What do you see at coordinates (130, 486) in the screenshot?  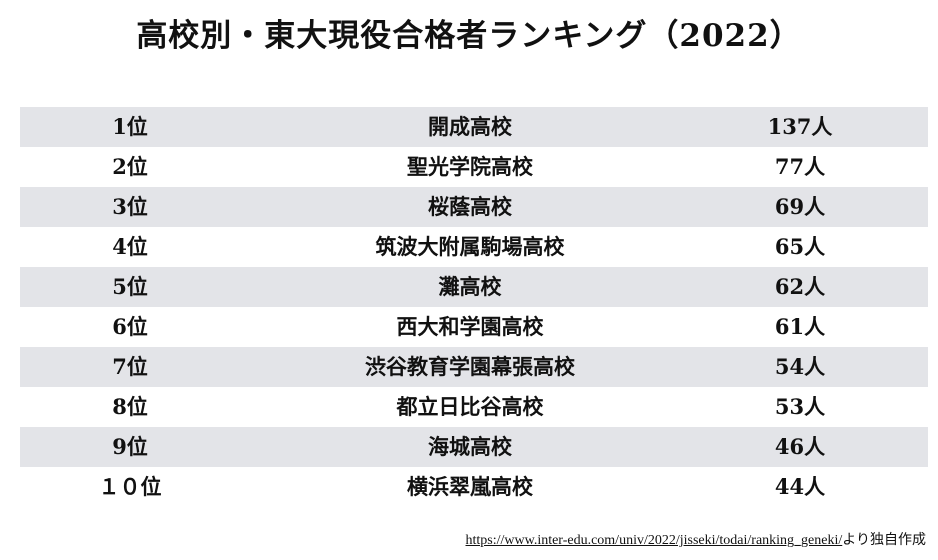 I see `rank-cell: １０位` at bounding box center [130, 486].